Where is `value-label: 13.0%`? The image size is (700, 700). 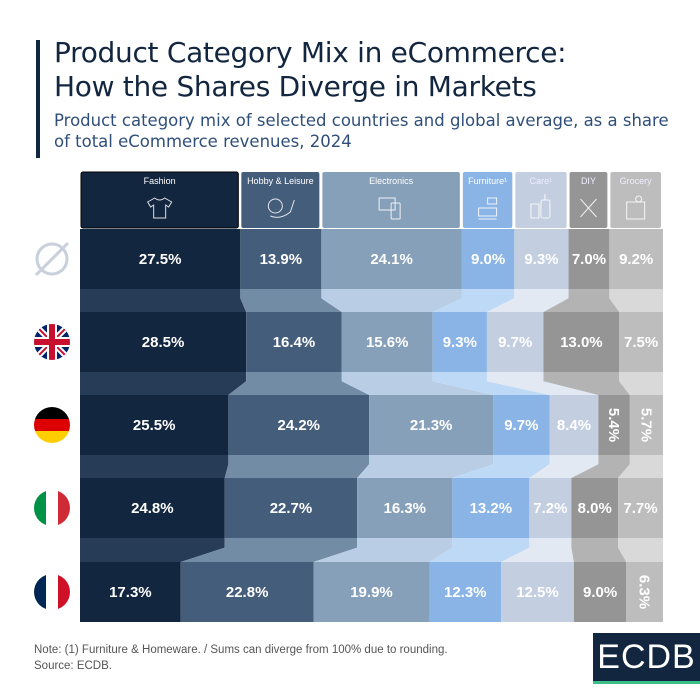 value-label: 13.0% is located at coordinates (581, 342).